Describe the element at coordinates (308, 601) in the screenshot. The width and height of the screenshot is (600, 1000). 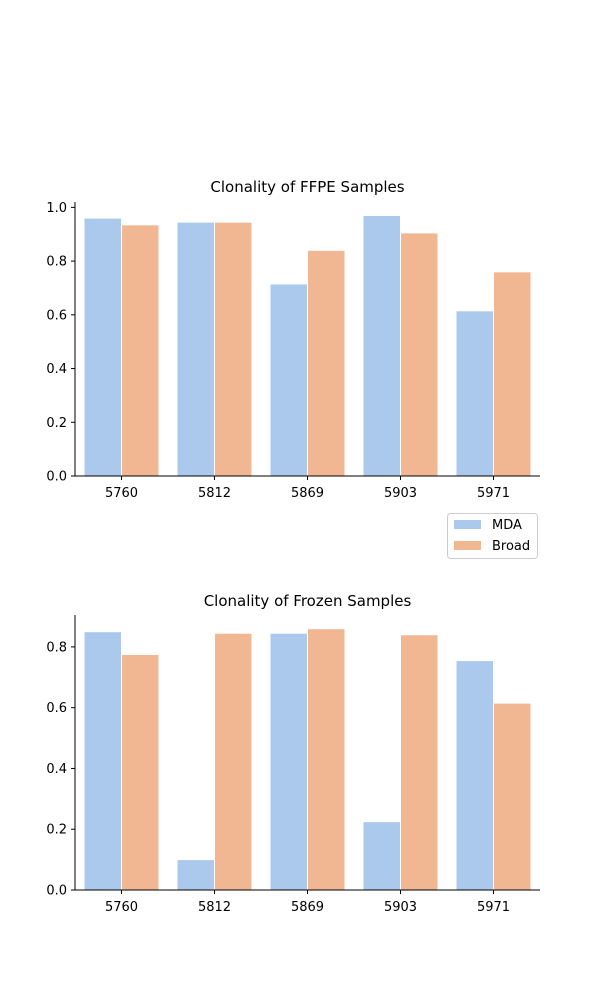
I see `chart-title: Clonality of Frozen Samples` at that location.